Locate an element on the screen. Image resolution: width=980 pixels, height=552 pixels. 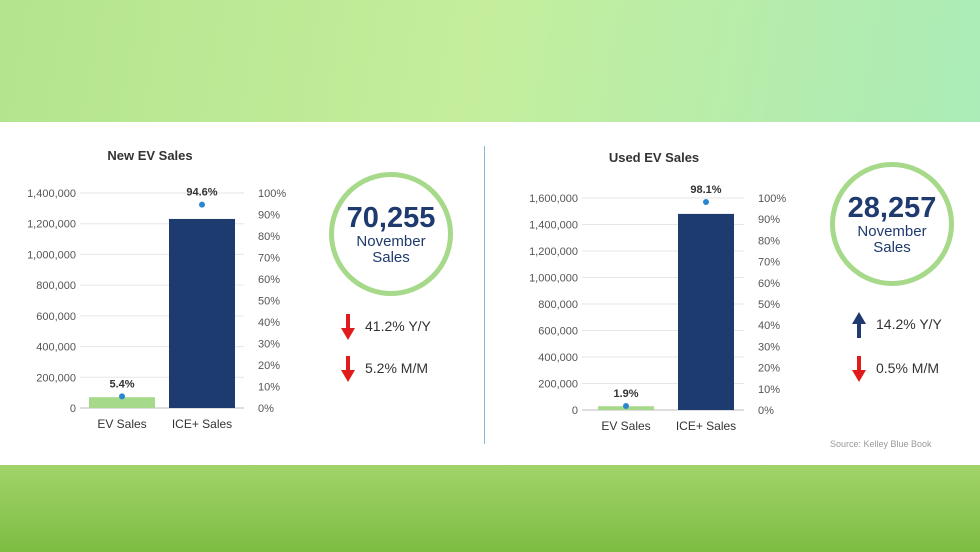
chart-title: Used EV Sales is located at coordinates (654, 157).